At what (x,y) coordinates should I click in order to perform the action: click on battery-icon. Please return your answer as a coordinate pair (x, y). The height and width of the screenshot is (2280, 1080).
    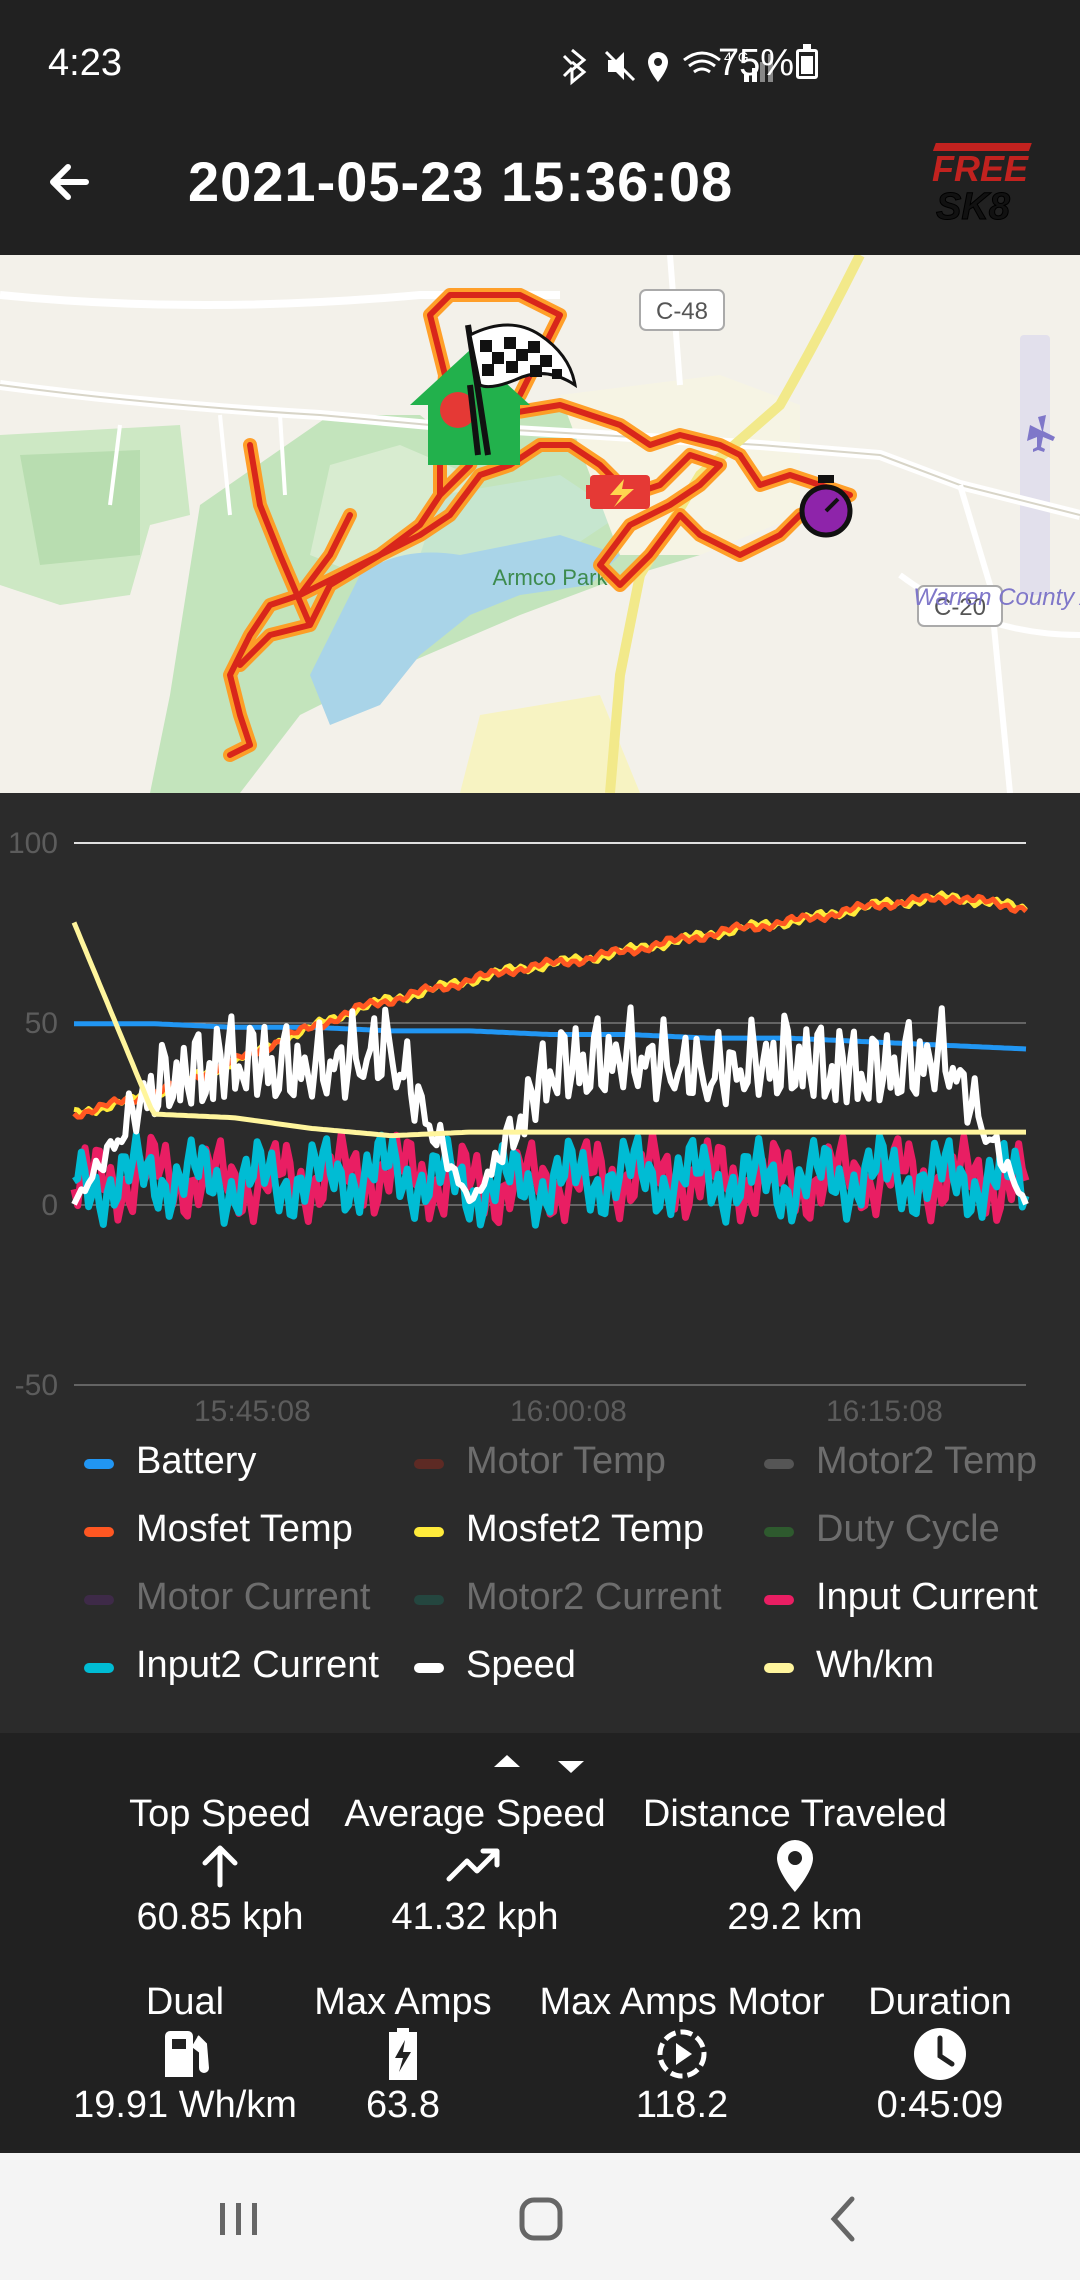
    Looking at the image, I should click on (807, 61).